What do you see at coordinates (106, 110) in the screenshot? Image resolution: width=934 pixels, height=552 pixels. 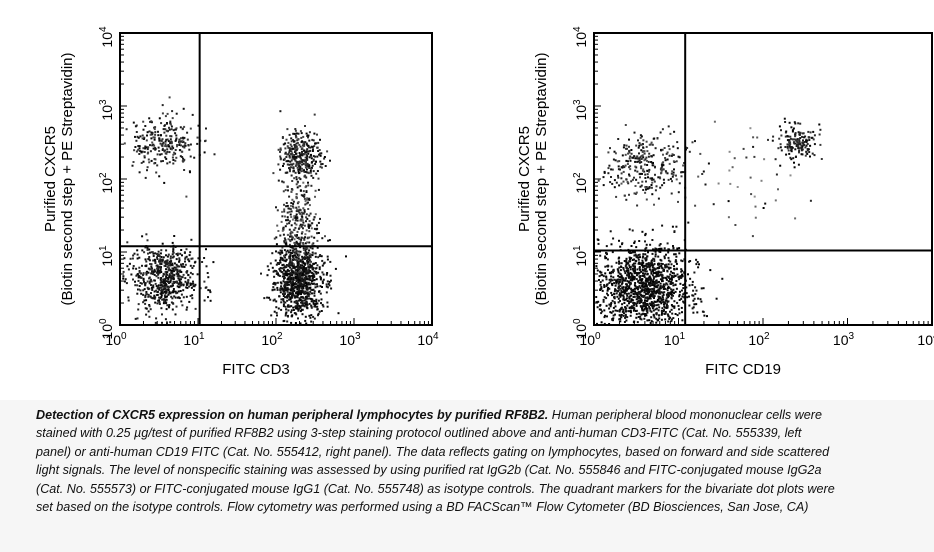 I see `y-tick-label: 103` at bounding box center [106, 110].